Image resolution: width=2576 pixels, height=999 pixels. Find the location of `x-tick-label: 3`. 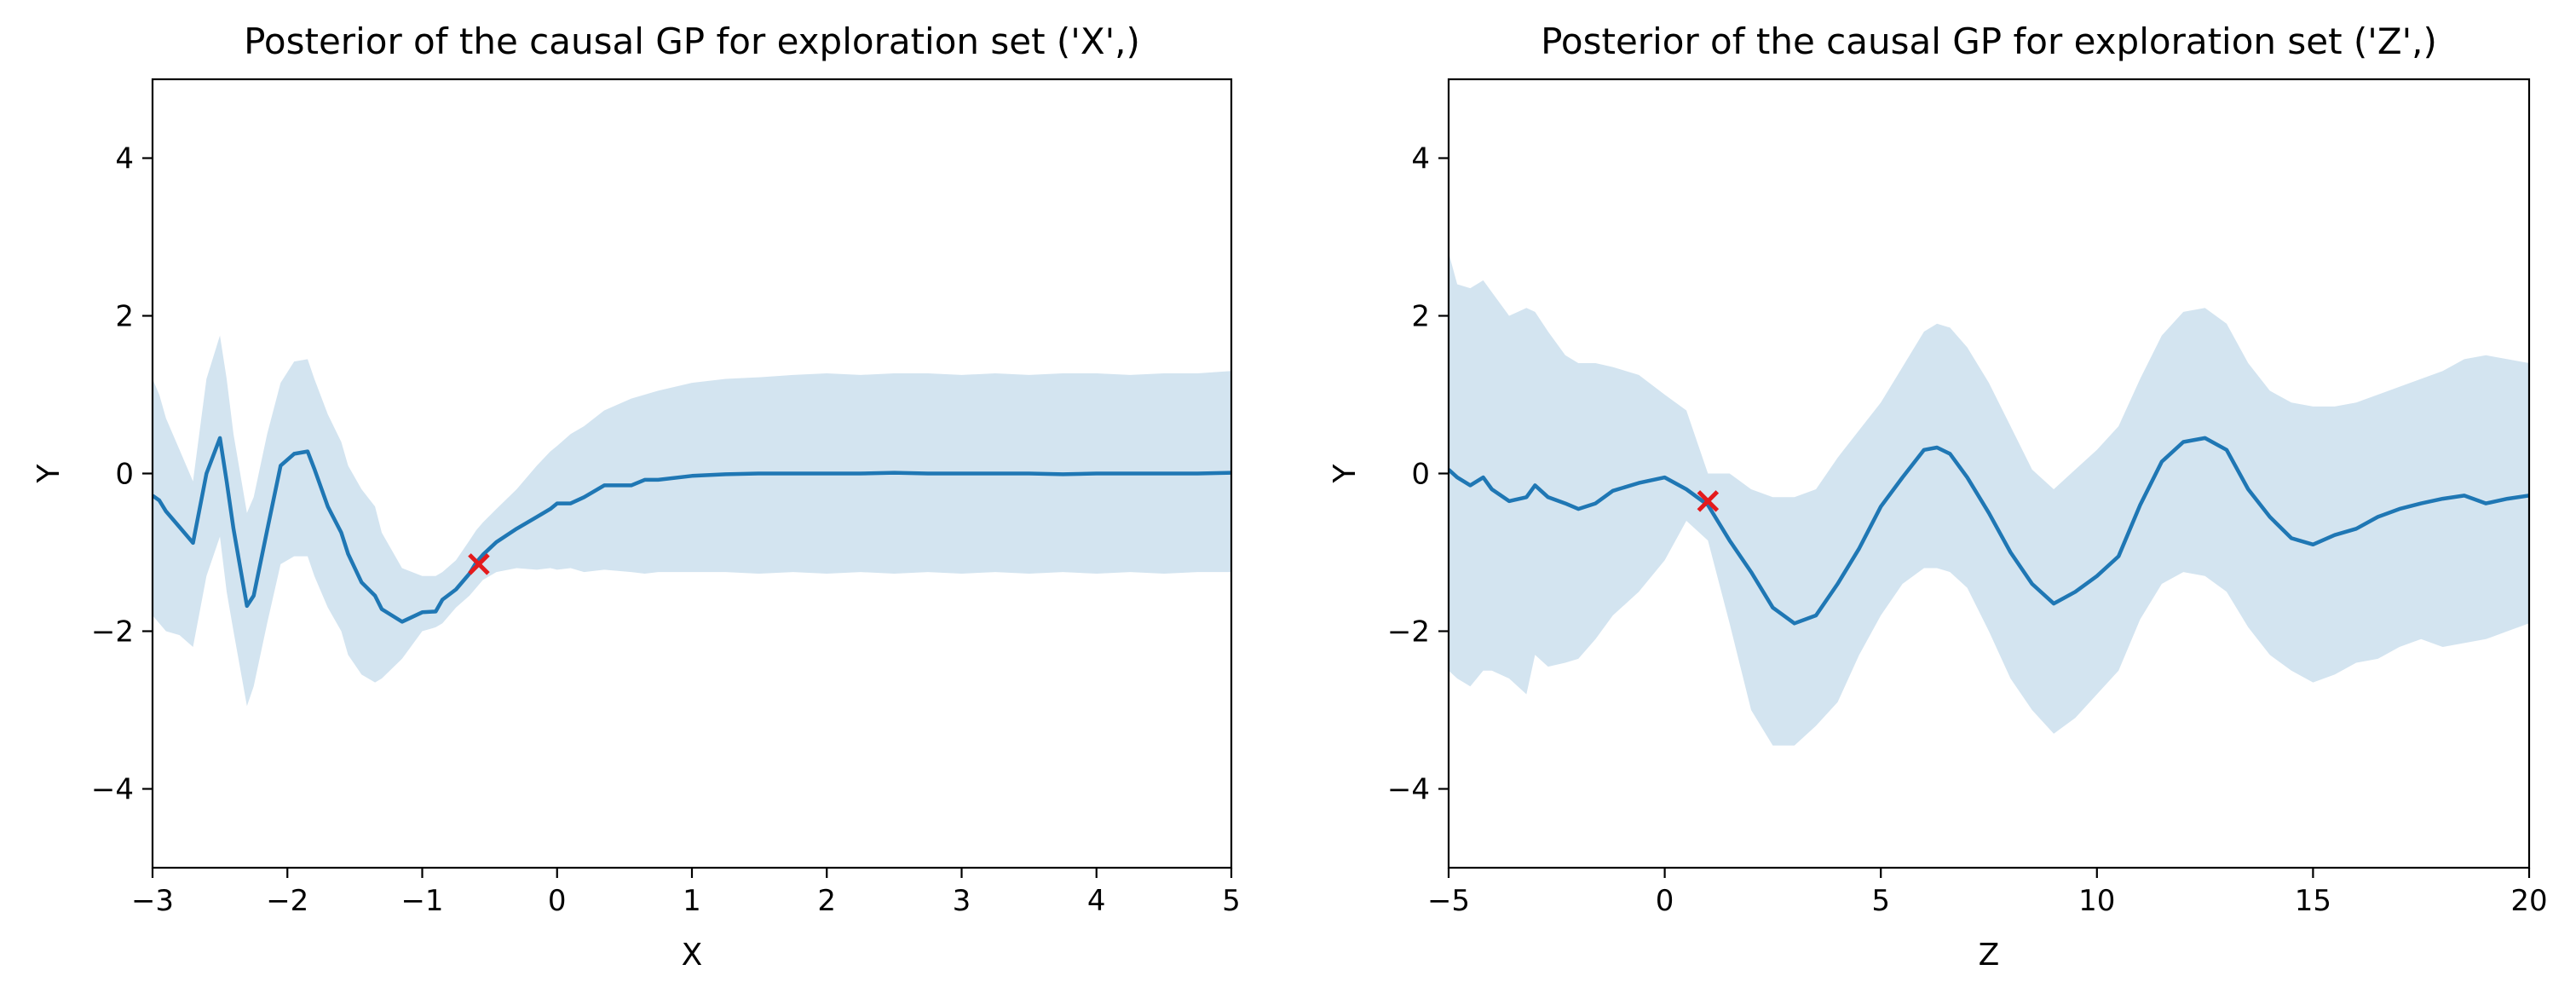

x-tick-label: 3 is located at coordinates (962, 901).